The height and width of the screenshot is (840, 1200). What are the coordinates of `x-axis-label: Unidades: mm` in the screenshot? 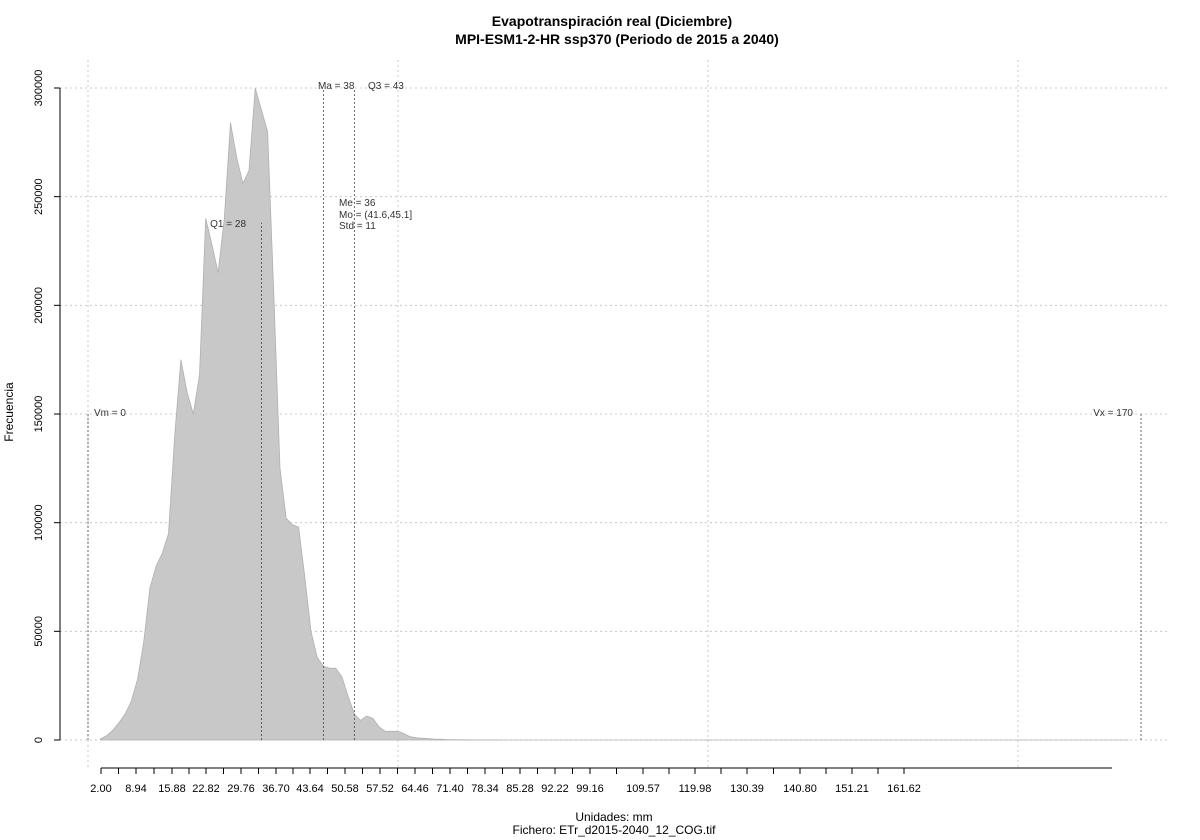 It's located at (613, 817).